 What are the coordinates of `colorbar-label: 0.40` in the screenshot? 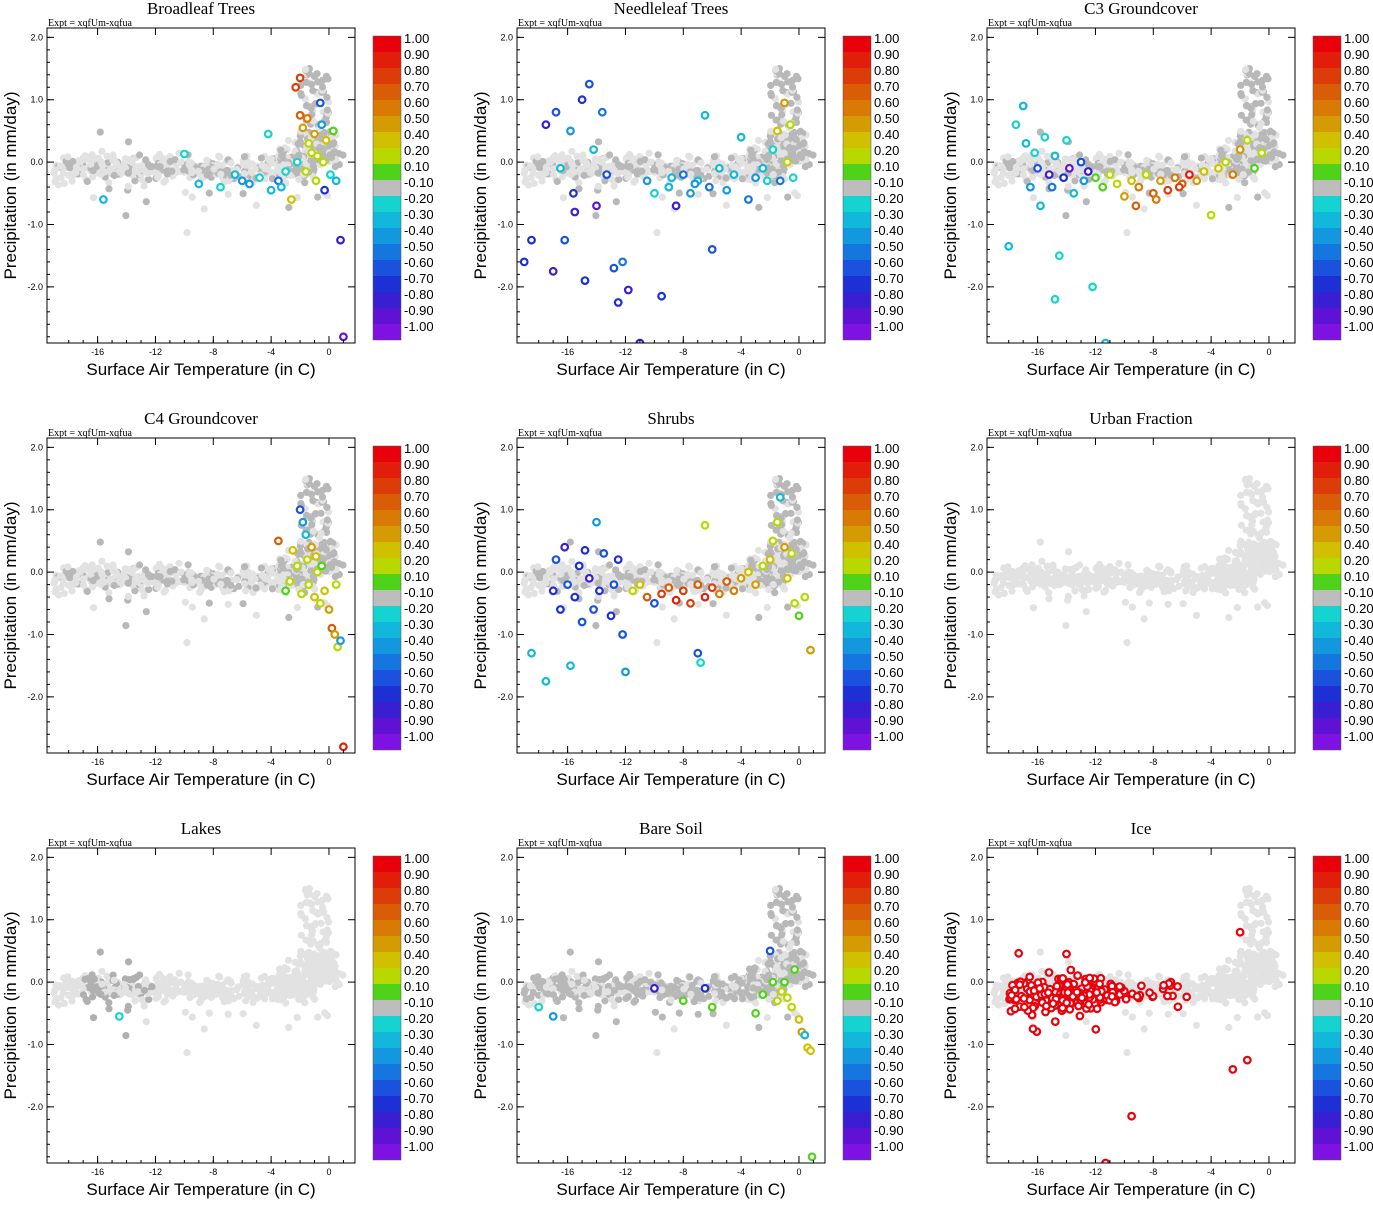 It's located at (416, 134).